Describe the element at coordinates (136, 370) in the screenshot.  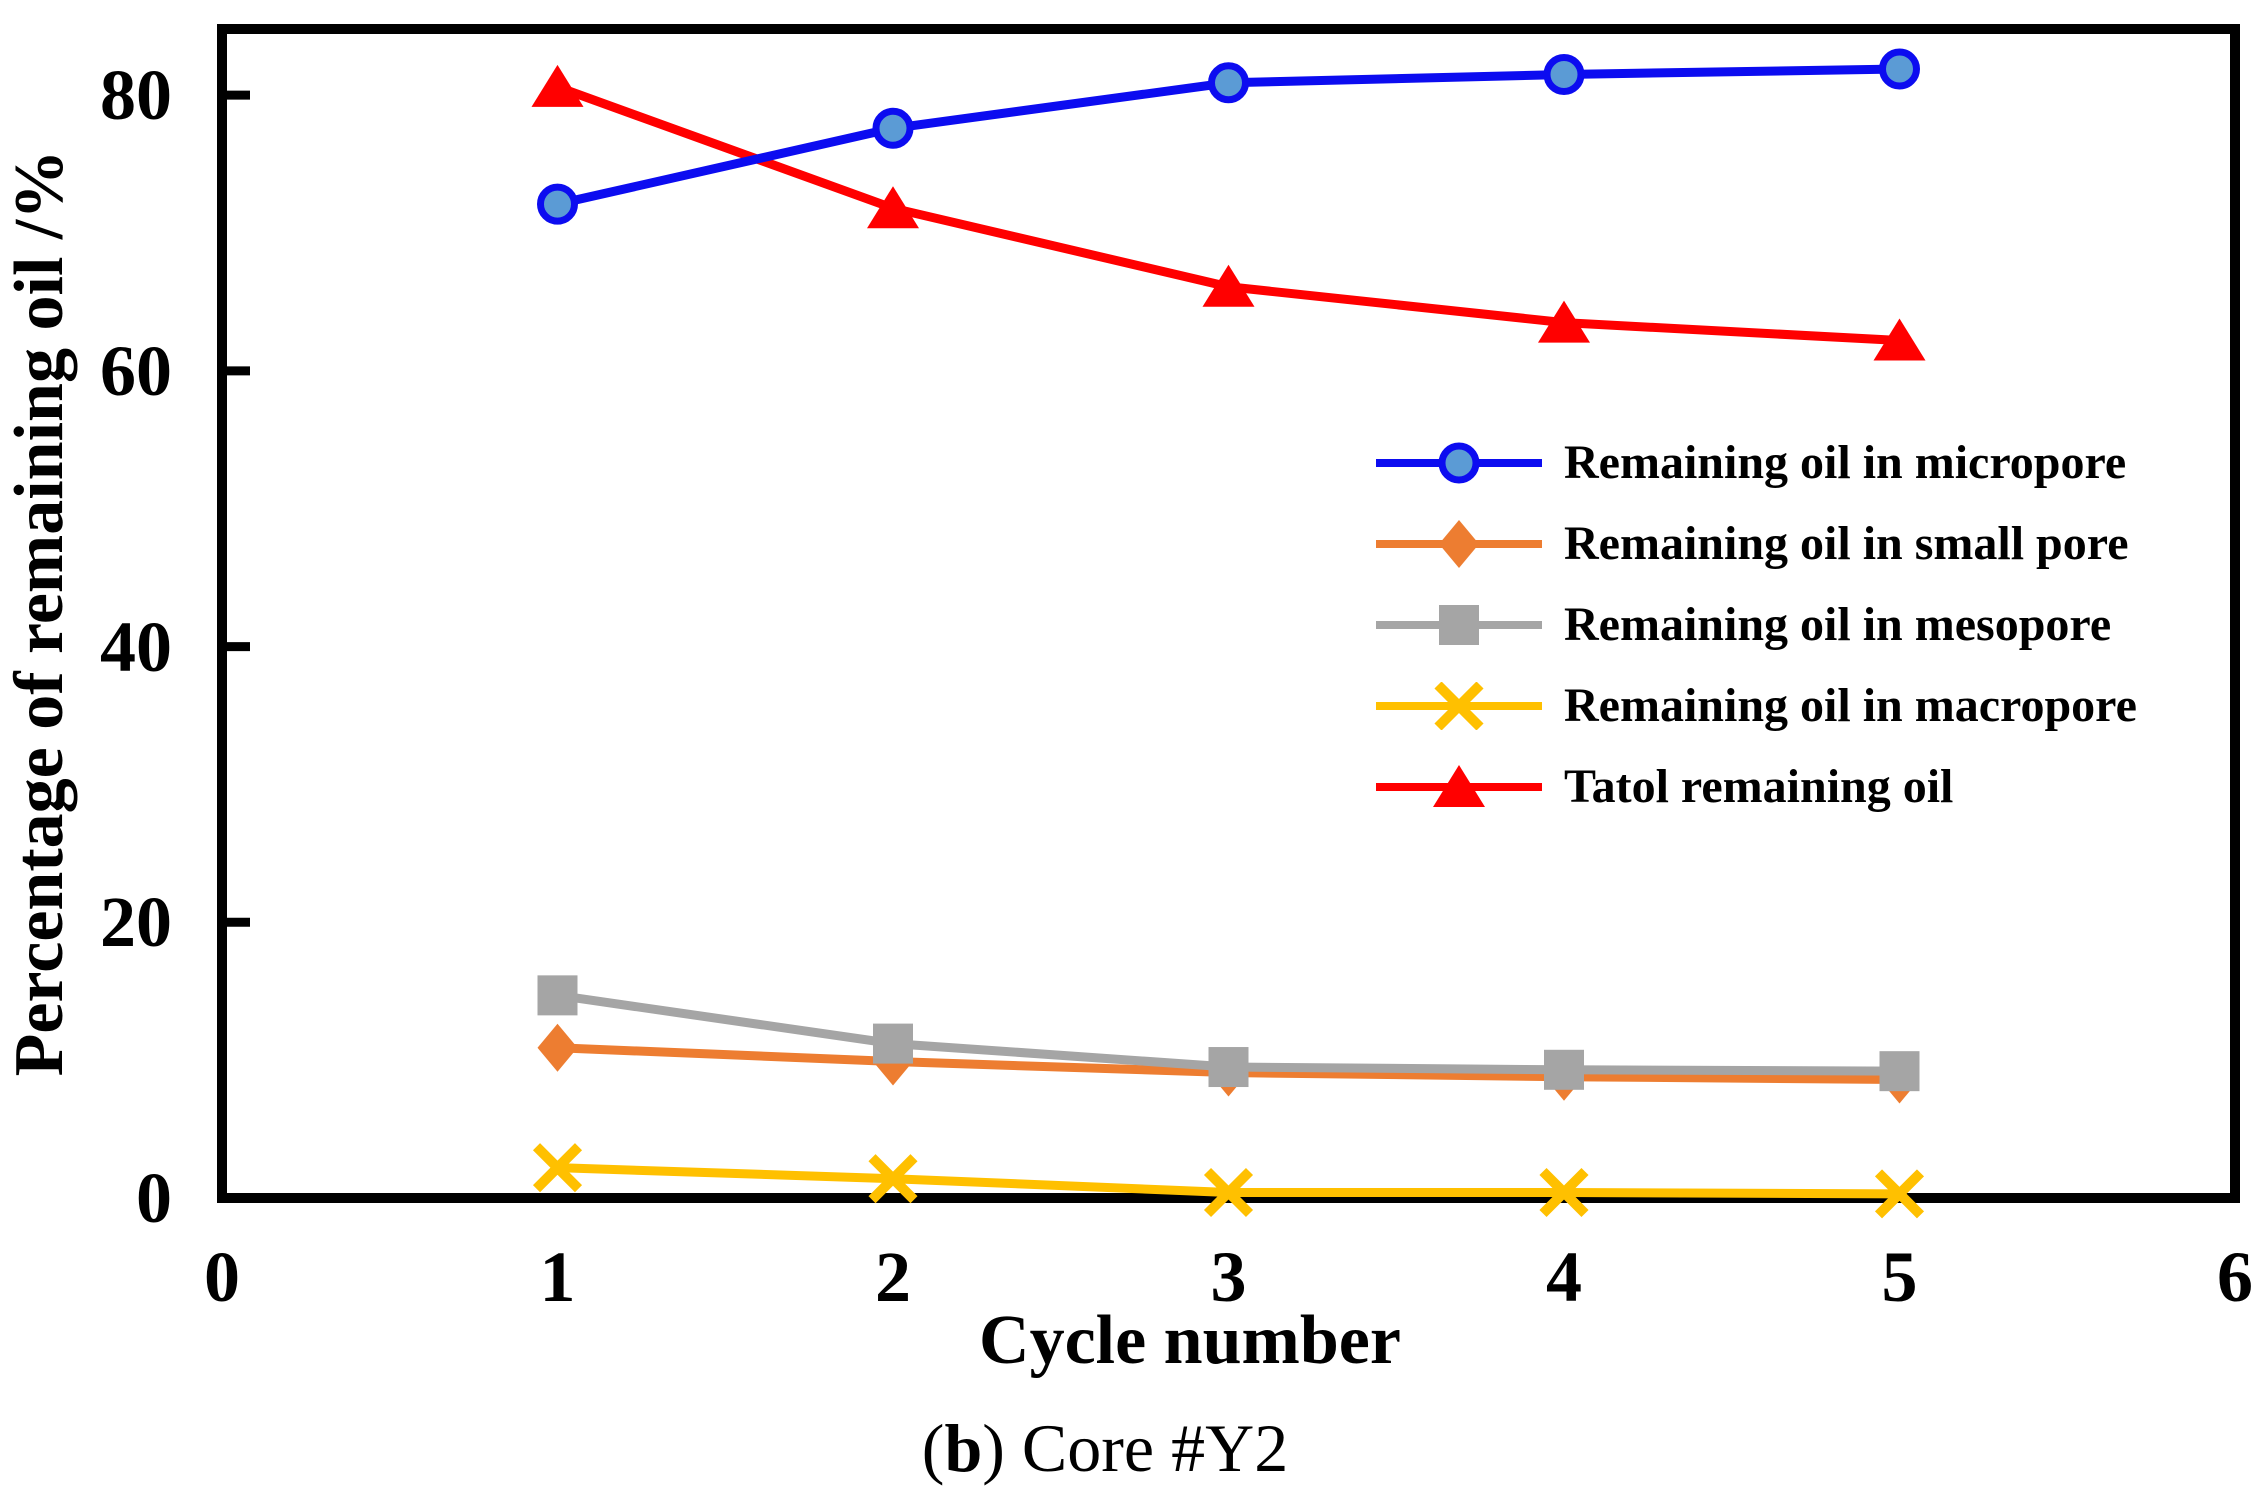
I see `y-tick-label-60: 60` at that location.